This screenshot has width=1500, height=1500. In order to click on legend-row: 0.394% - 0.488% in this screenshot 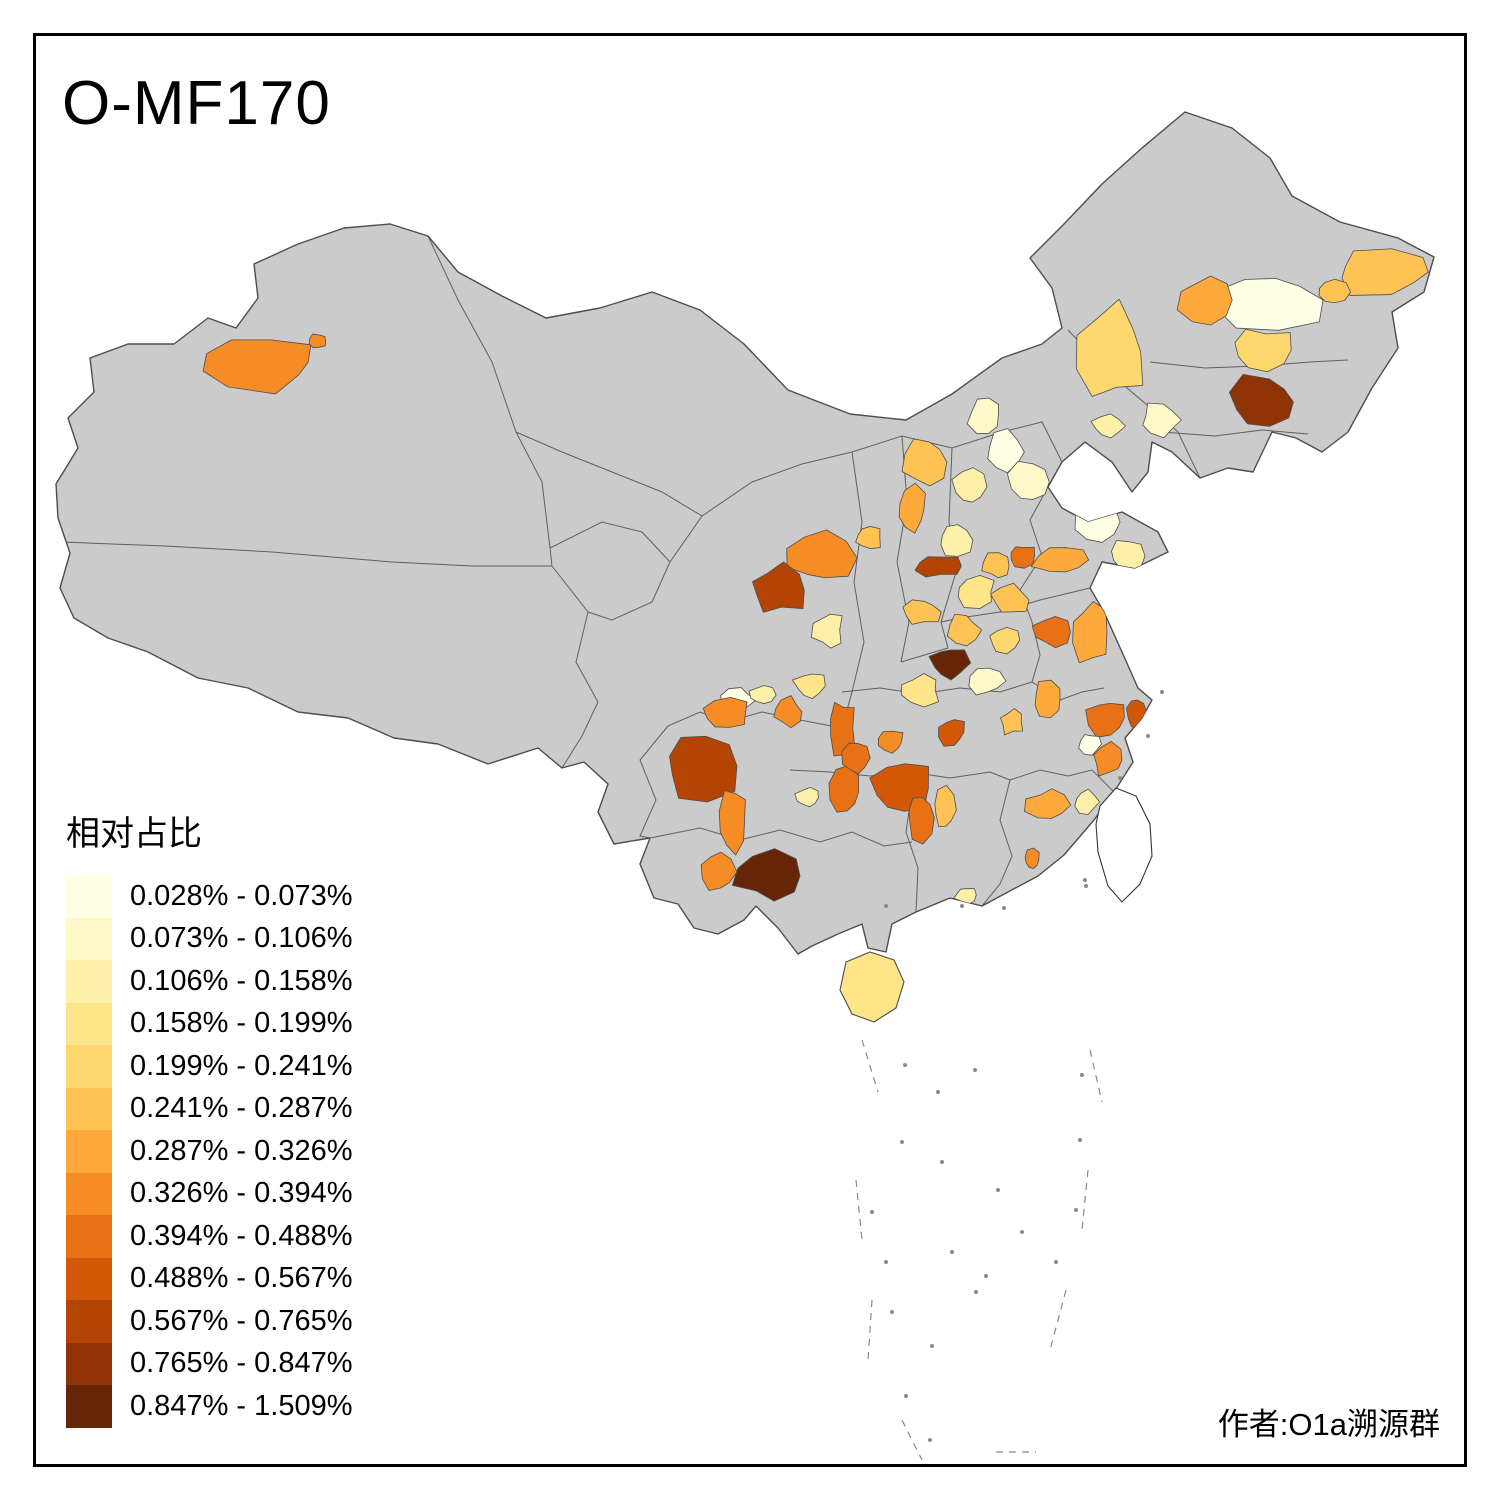, I will do `click(209, 1236)`.